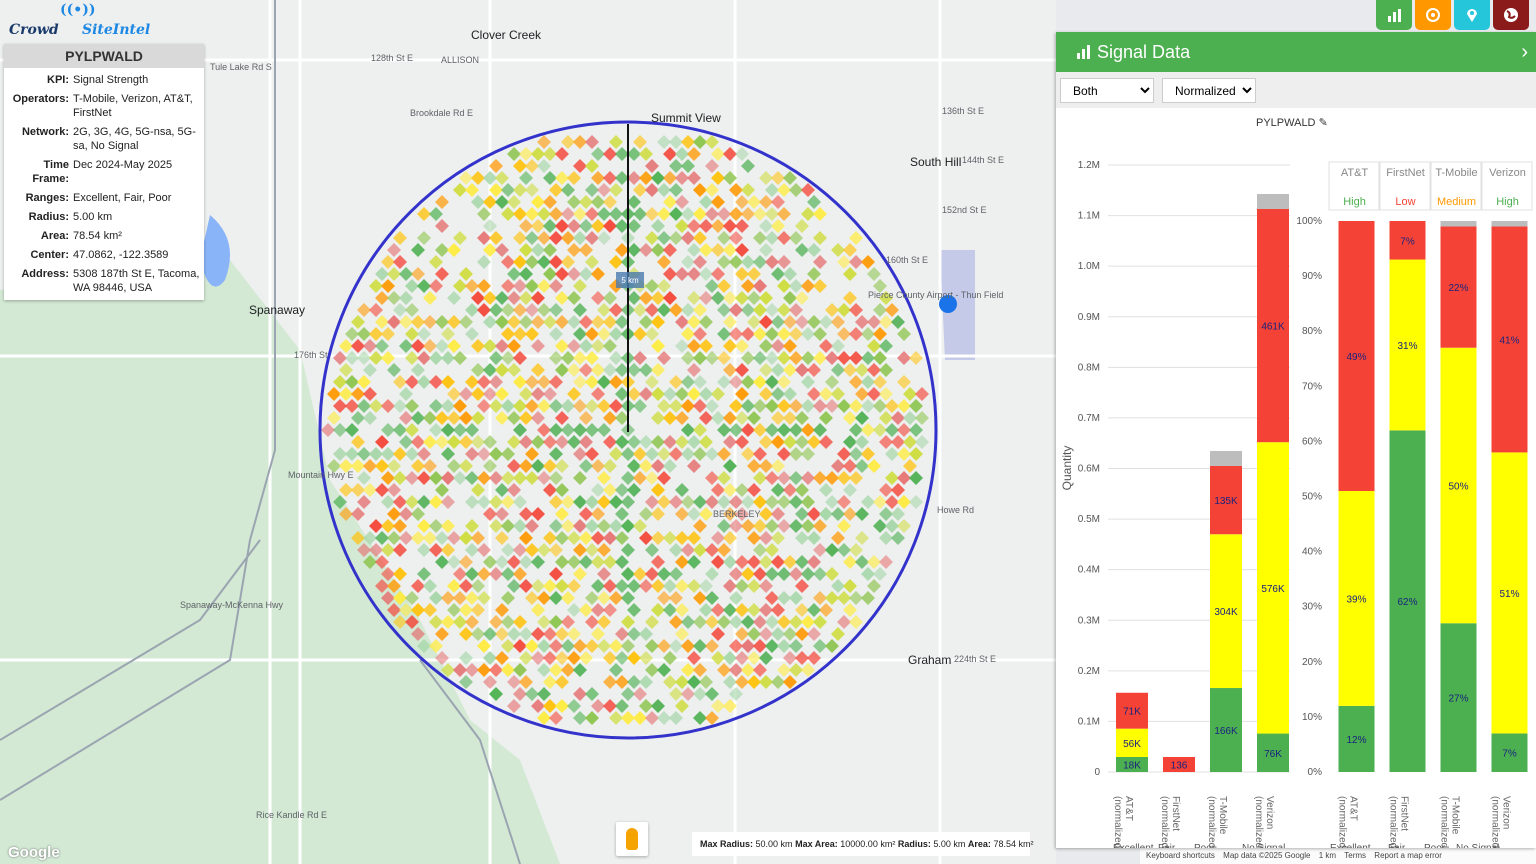 The width and height of the screenshot is (1536, 864). I want to click on map-scale: 1 km, so click(1327, 855).